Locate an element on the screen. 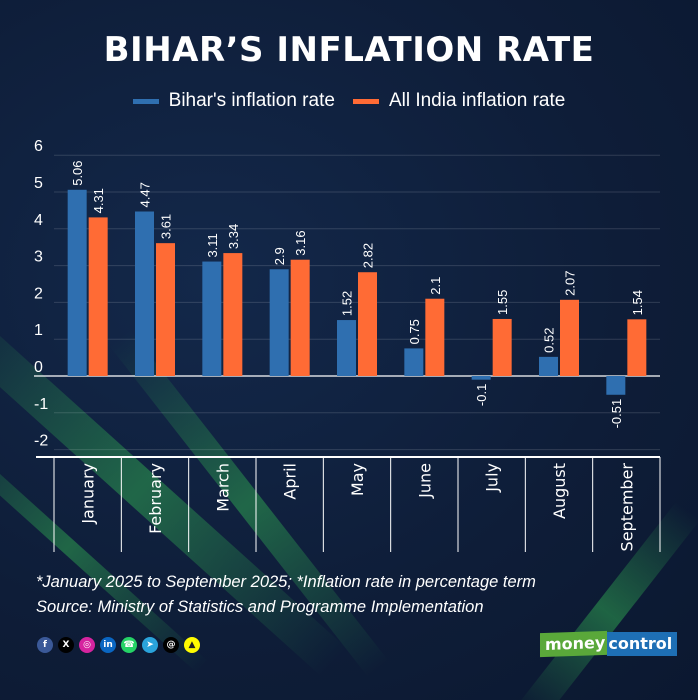 This screenshot has width=698, height=700. moneycontrol-logo: money control is located at coordinates (609, 644).